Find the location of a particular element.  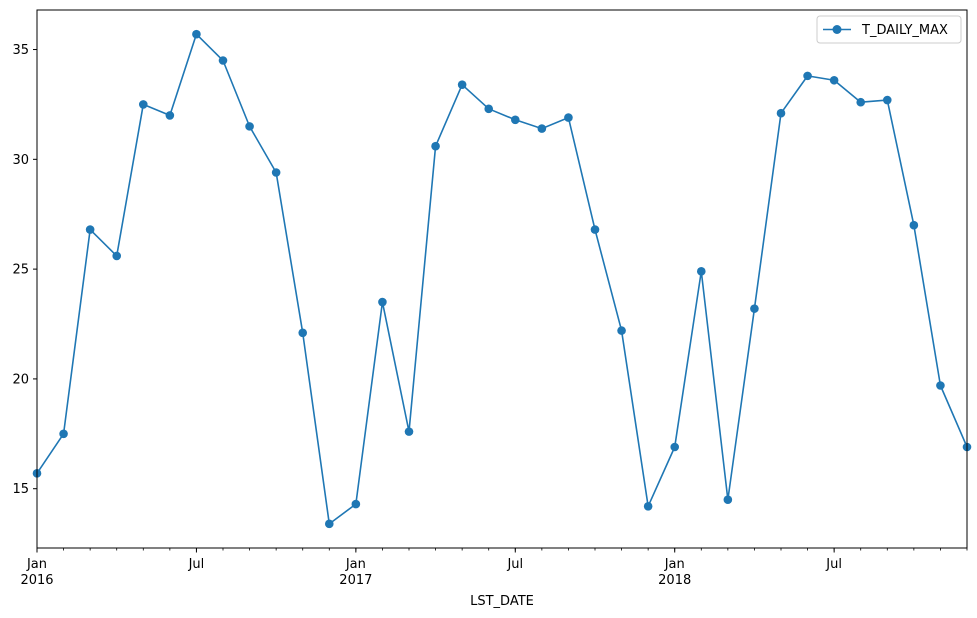

y-tick-label: 30 is located at coordinates (20, 160).